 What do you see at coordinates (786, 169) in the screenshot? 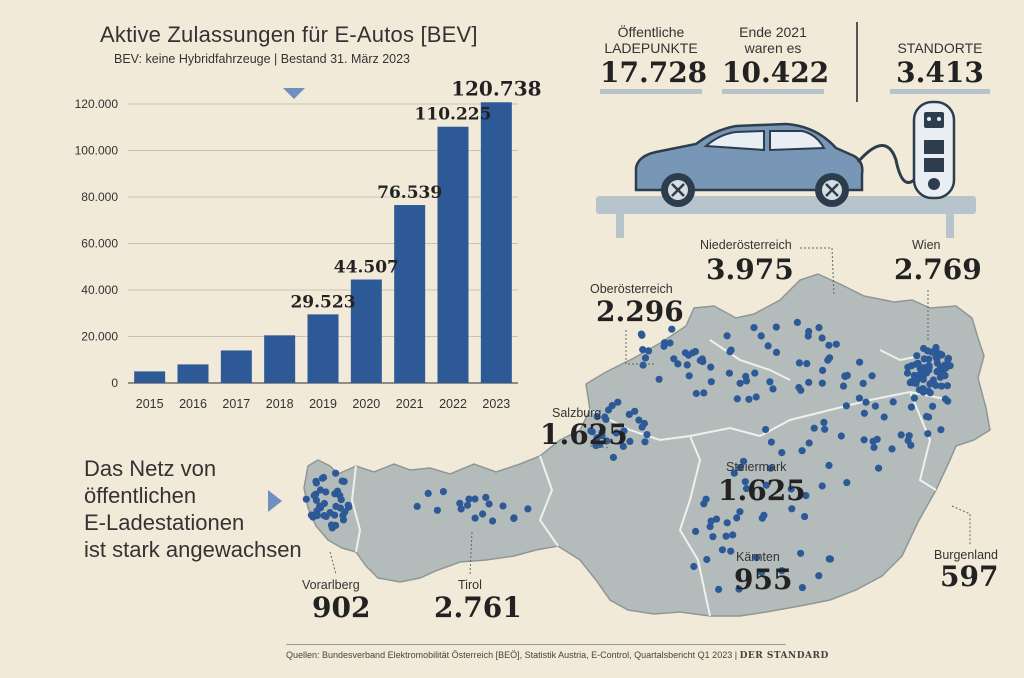
I see `car-charging-illustration` at bounding box center [786, 169].